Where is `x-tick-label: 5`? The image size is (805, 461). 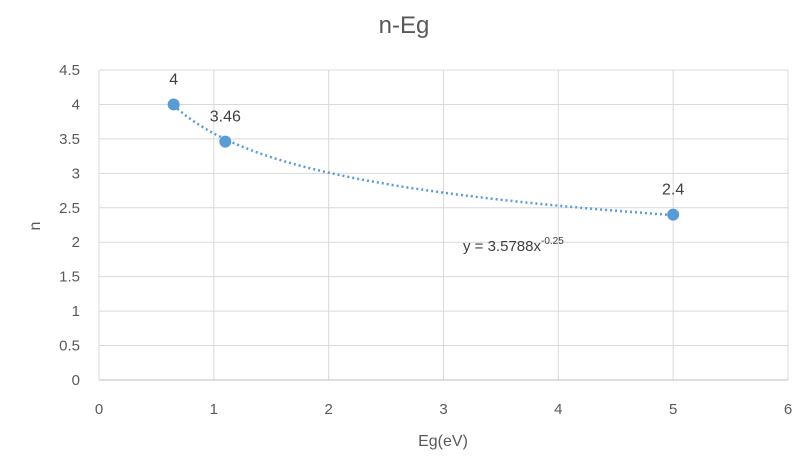 x-tick-label: 5 is located at coordinates (673, 409).